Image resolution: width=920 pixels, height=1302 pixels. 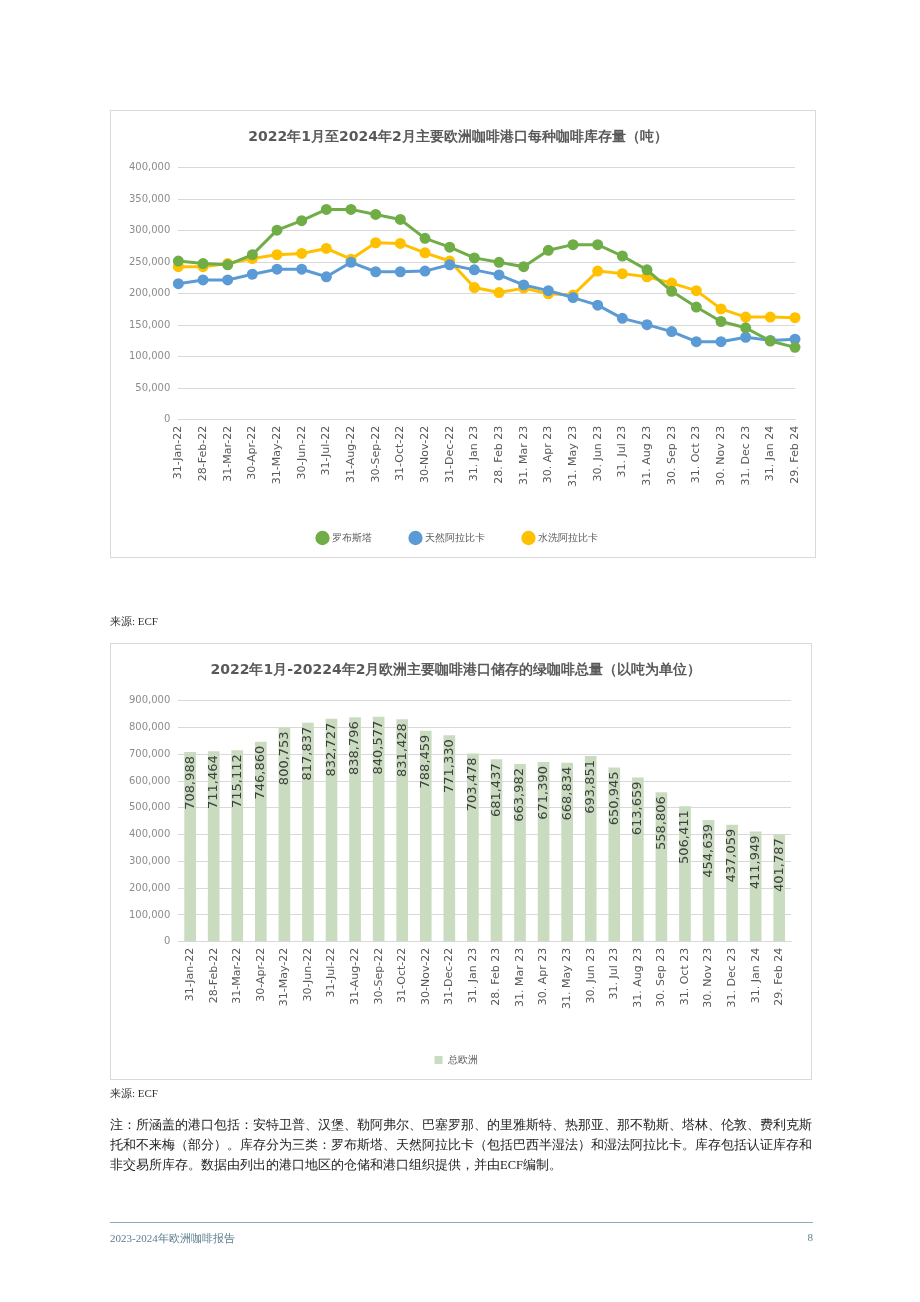 What do you see at coordinates (454, 537) in the screenshot?
I see `legend-label: 天然阿拉比卡` at bounding box center [454, 537].